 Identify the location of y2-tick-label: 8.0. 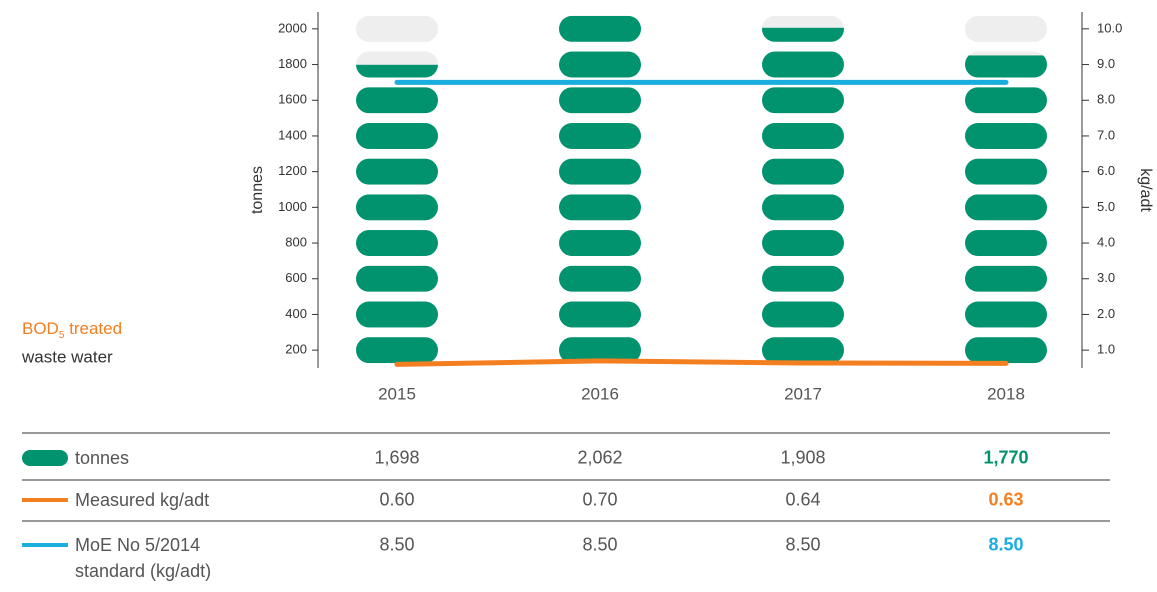
(1106, 99).